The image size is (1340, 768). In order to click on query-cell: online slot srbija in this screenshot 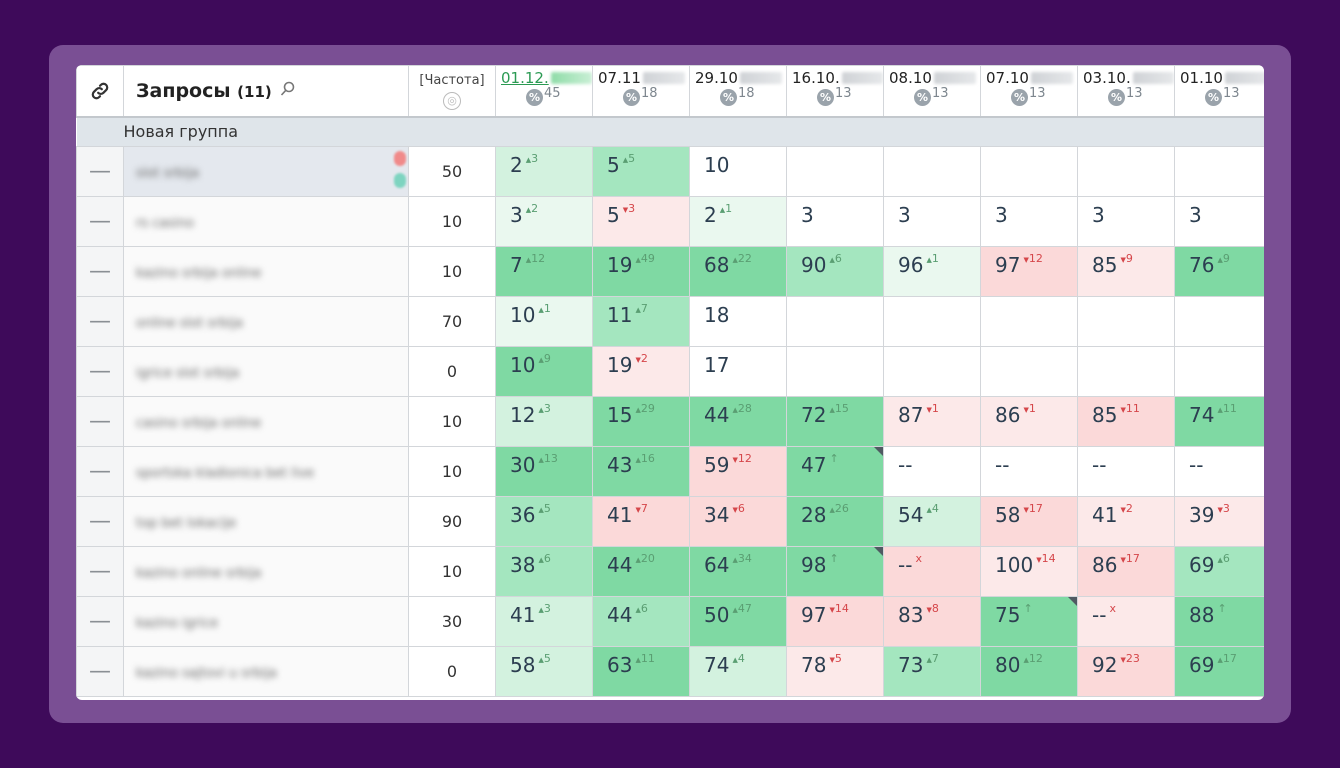, I will do `click(266, 321)`.